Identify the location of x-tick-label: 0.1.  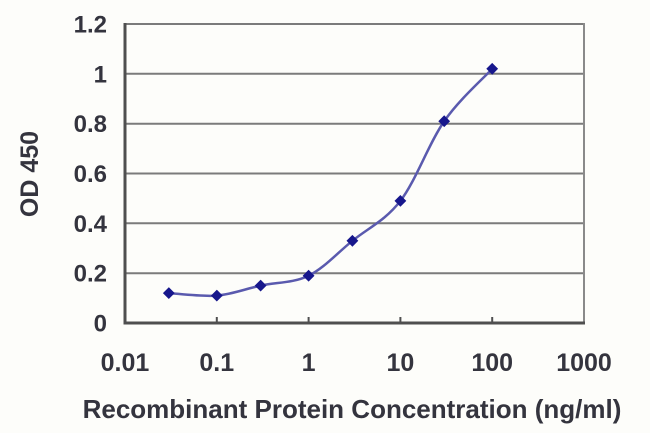
(216, 363).